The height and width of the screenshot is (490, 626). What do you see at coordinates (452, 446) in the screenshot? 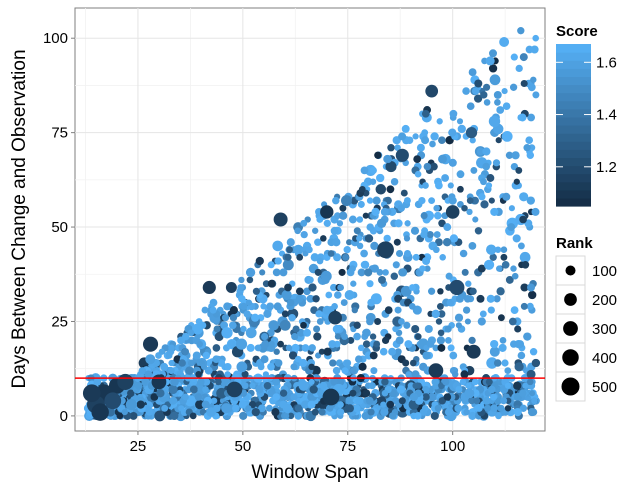
I see `x-tick-label: 100` at bounding box center [452, 446].